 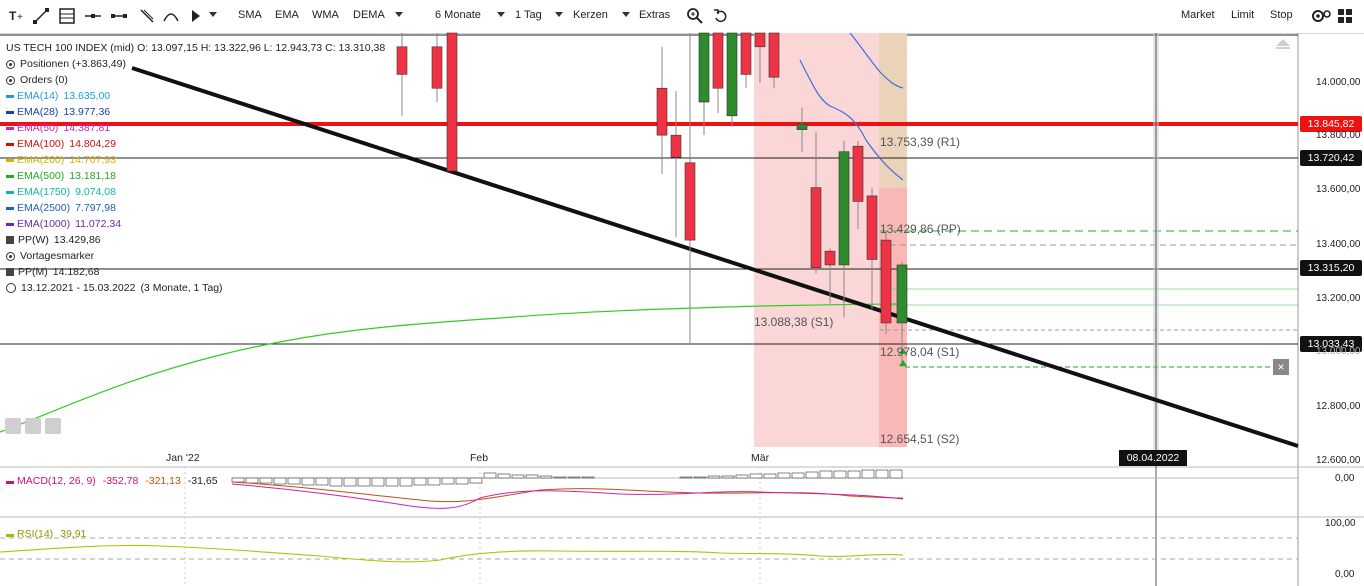 I want to click on rsi-legend: RSI(14) 39,91, so click(x=46, y=534).